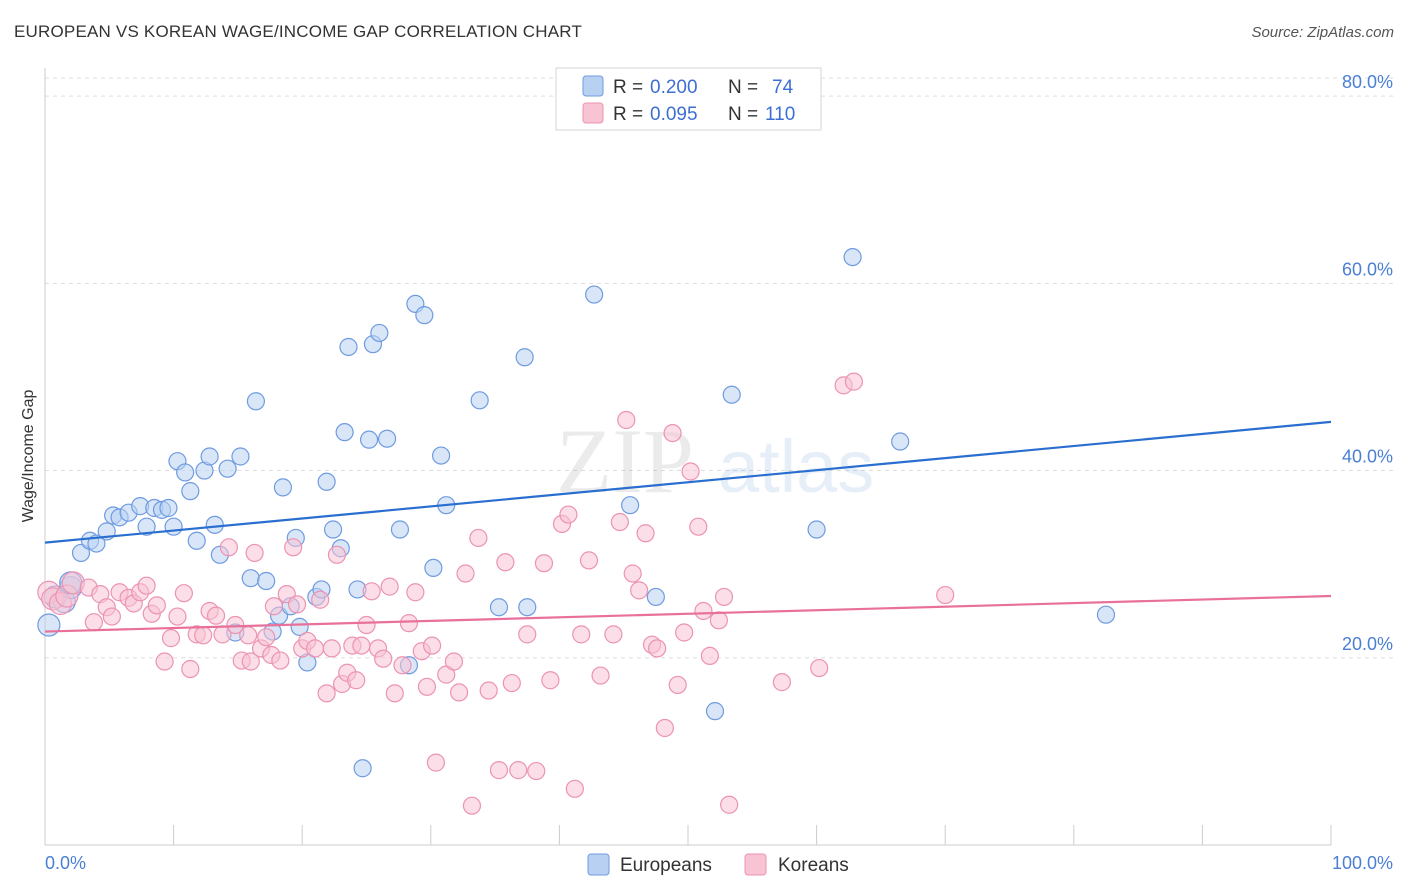 Image resolution: width=1406 pixels, height=892 pixels. What do you see at coordinates (666, 865) in the screenshot?
I see `europeans-legend-label: Europeans` at bounding box center [666, 865].